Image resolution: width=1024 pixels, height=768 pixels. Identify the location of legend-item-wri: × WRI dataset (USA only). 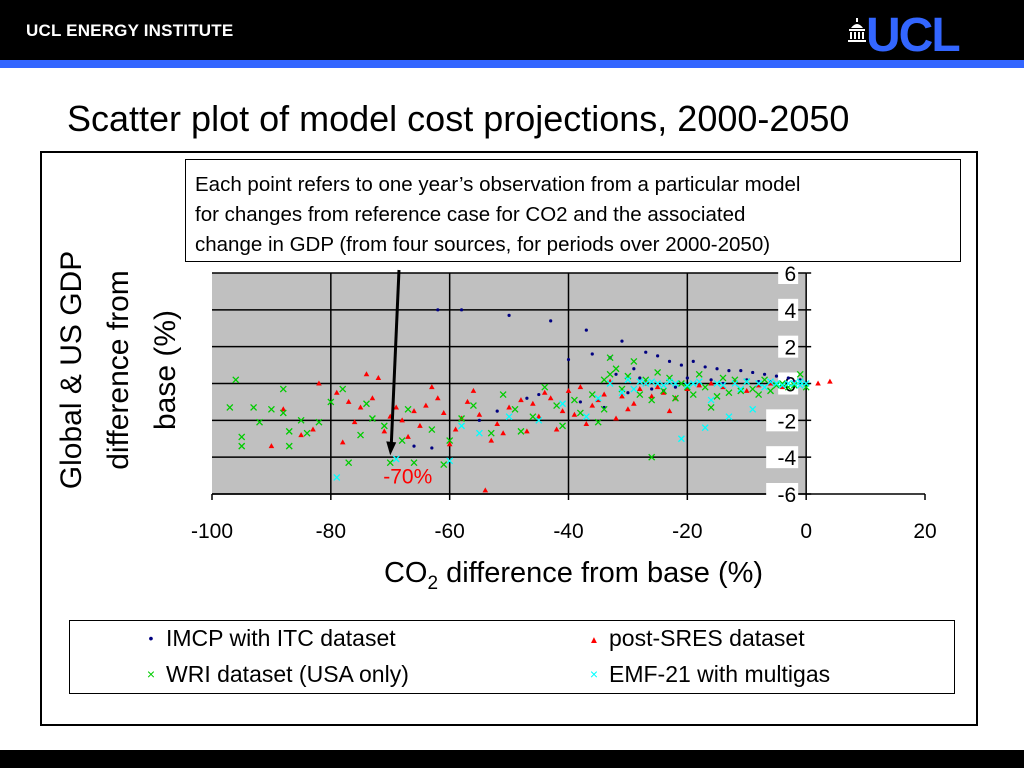
(275, 674).